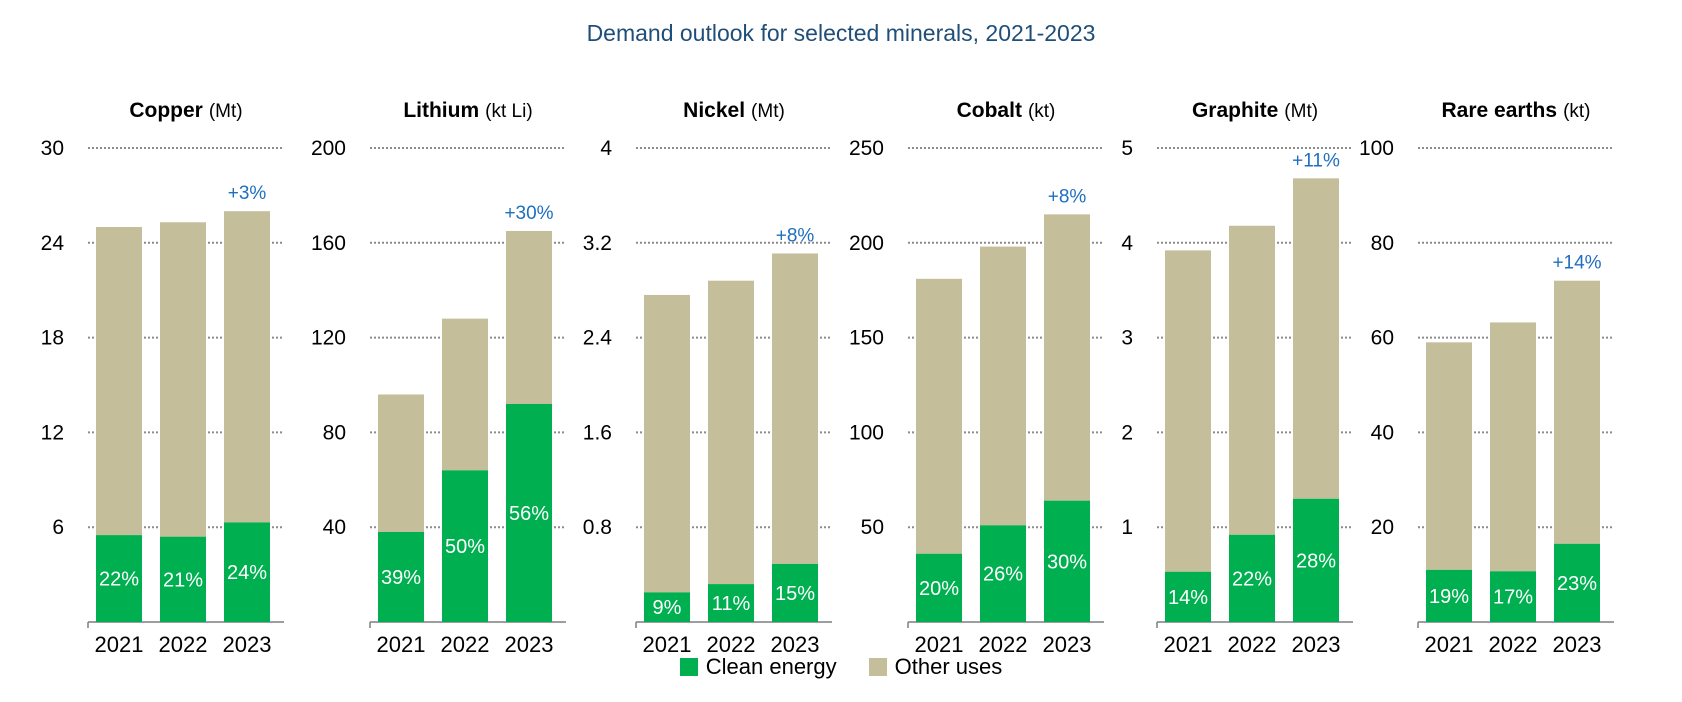 This screenshot has width=1682, height=702. Describe the element at coordinates (841, 667) in the screenshot. I see `legend: Clean energy Other uses` at that location.